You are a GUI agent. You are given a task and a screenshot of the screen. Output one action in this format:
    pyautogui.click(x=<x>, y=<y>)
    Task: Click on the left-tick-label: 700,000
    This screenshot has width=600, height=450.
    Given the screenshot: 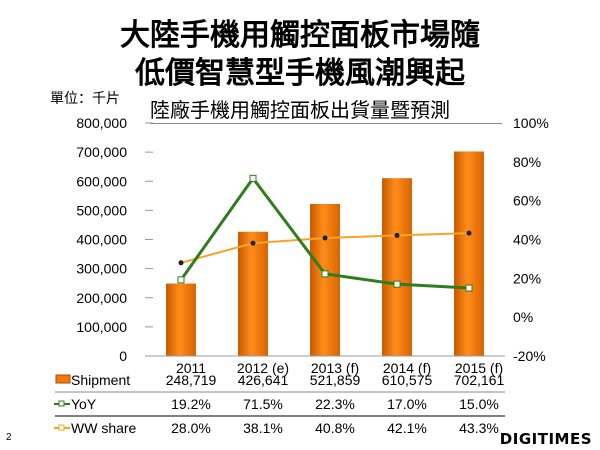 What is the action you would take?
    pyautogui.click(x=101, y=152)
    